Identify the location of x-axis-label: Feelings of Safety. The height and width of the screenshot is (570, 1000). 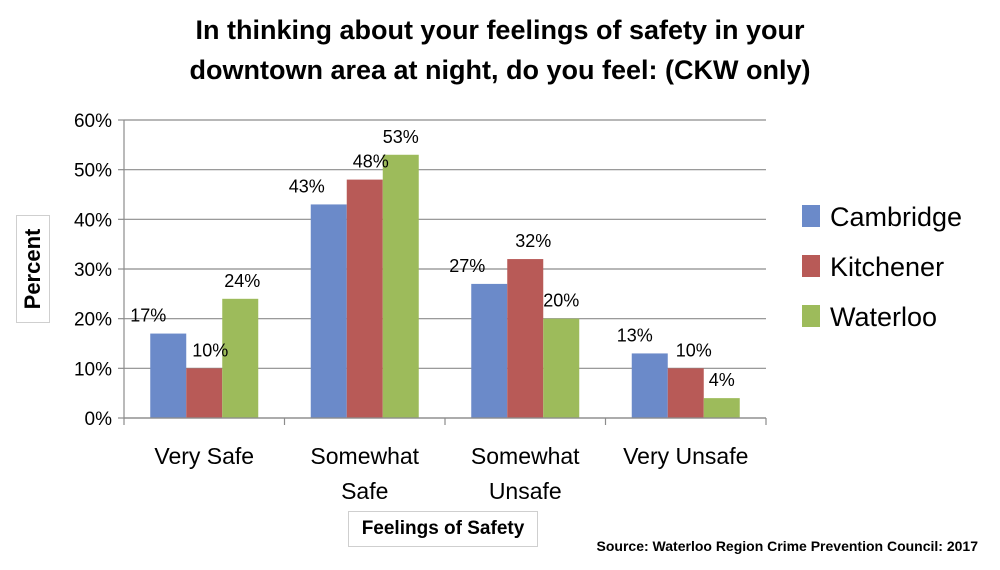
(443, 529).